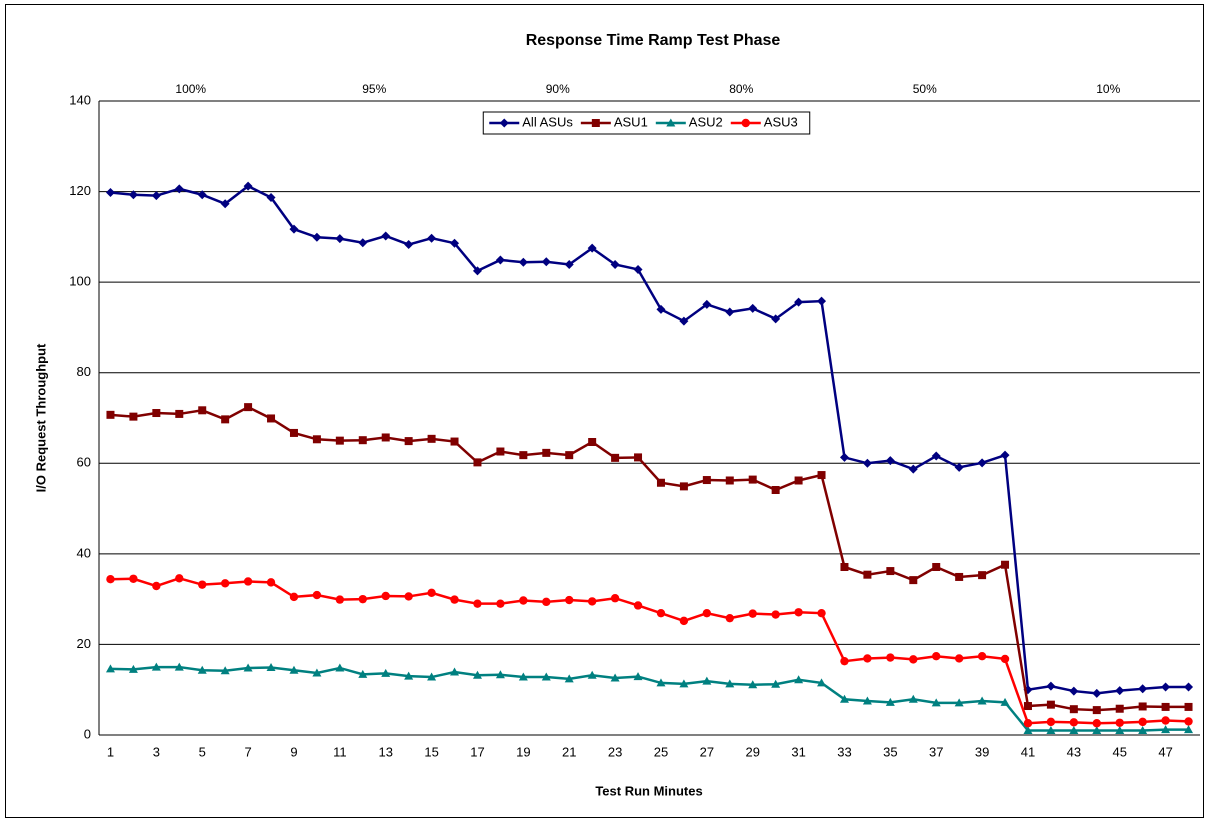  I want to click on phase-label: 10%, so click(1108, 89).